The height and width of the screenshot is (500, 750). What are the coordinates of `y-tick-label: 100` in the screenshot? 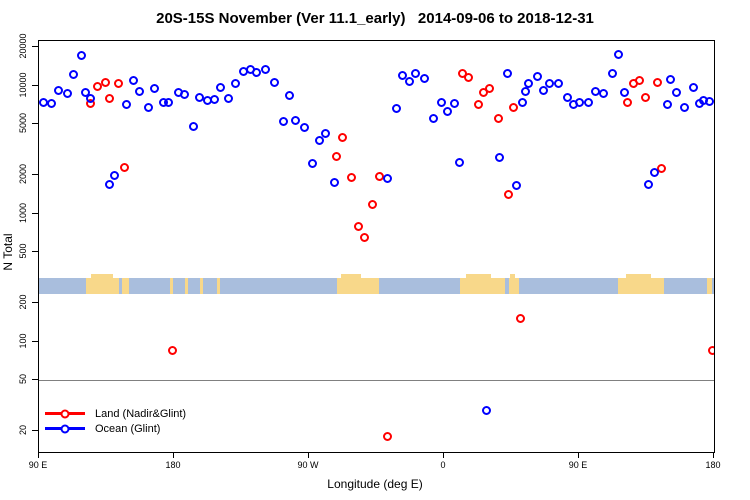 It's located at (23, 341).